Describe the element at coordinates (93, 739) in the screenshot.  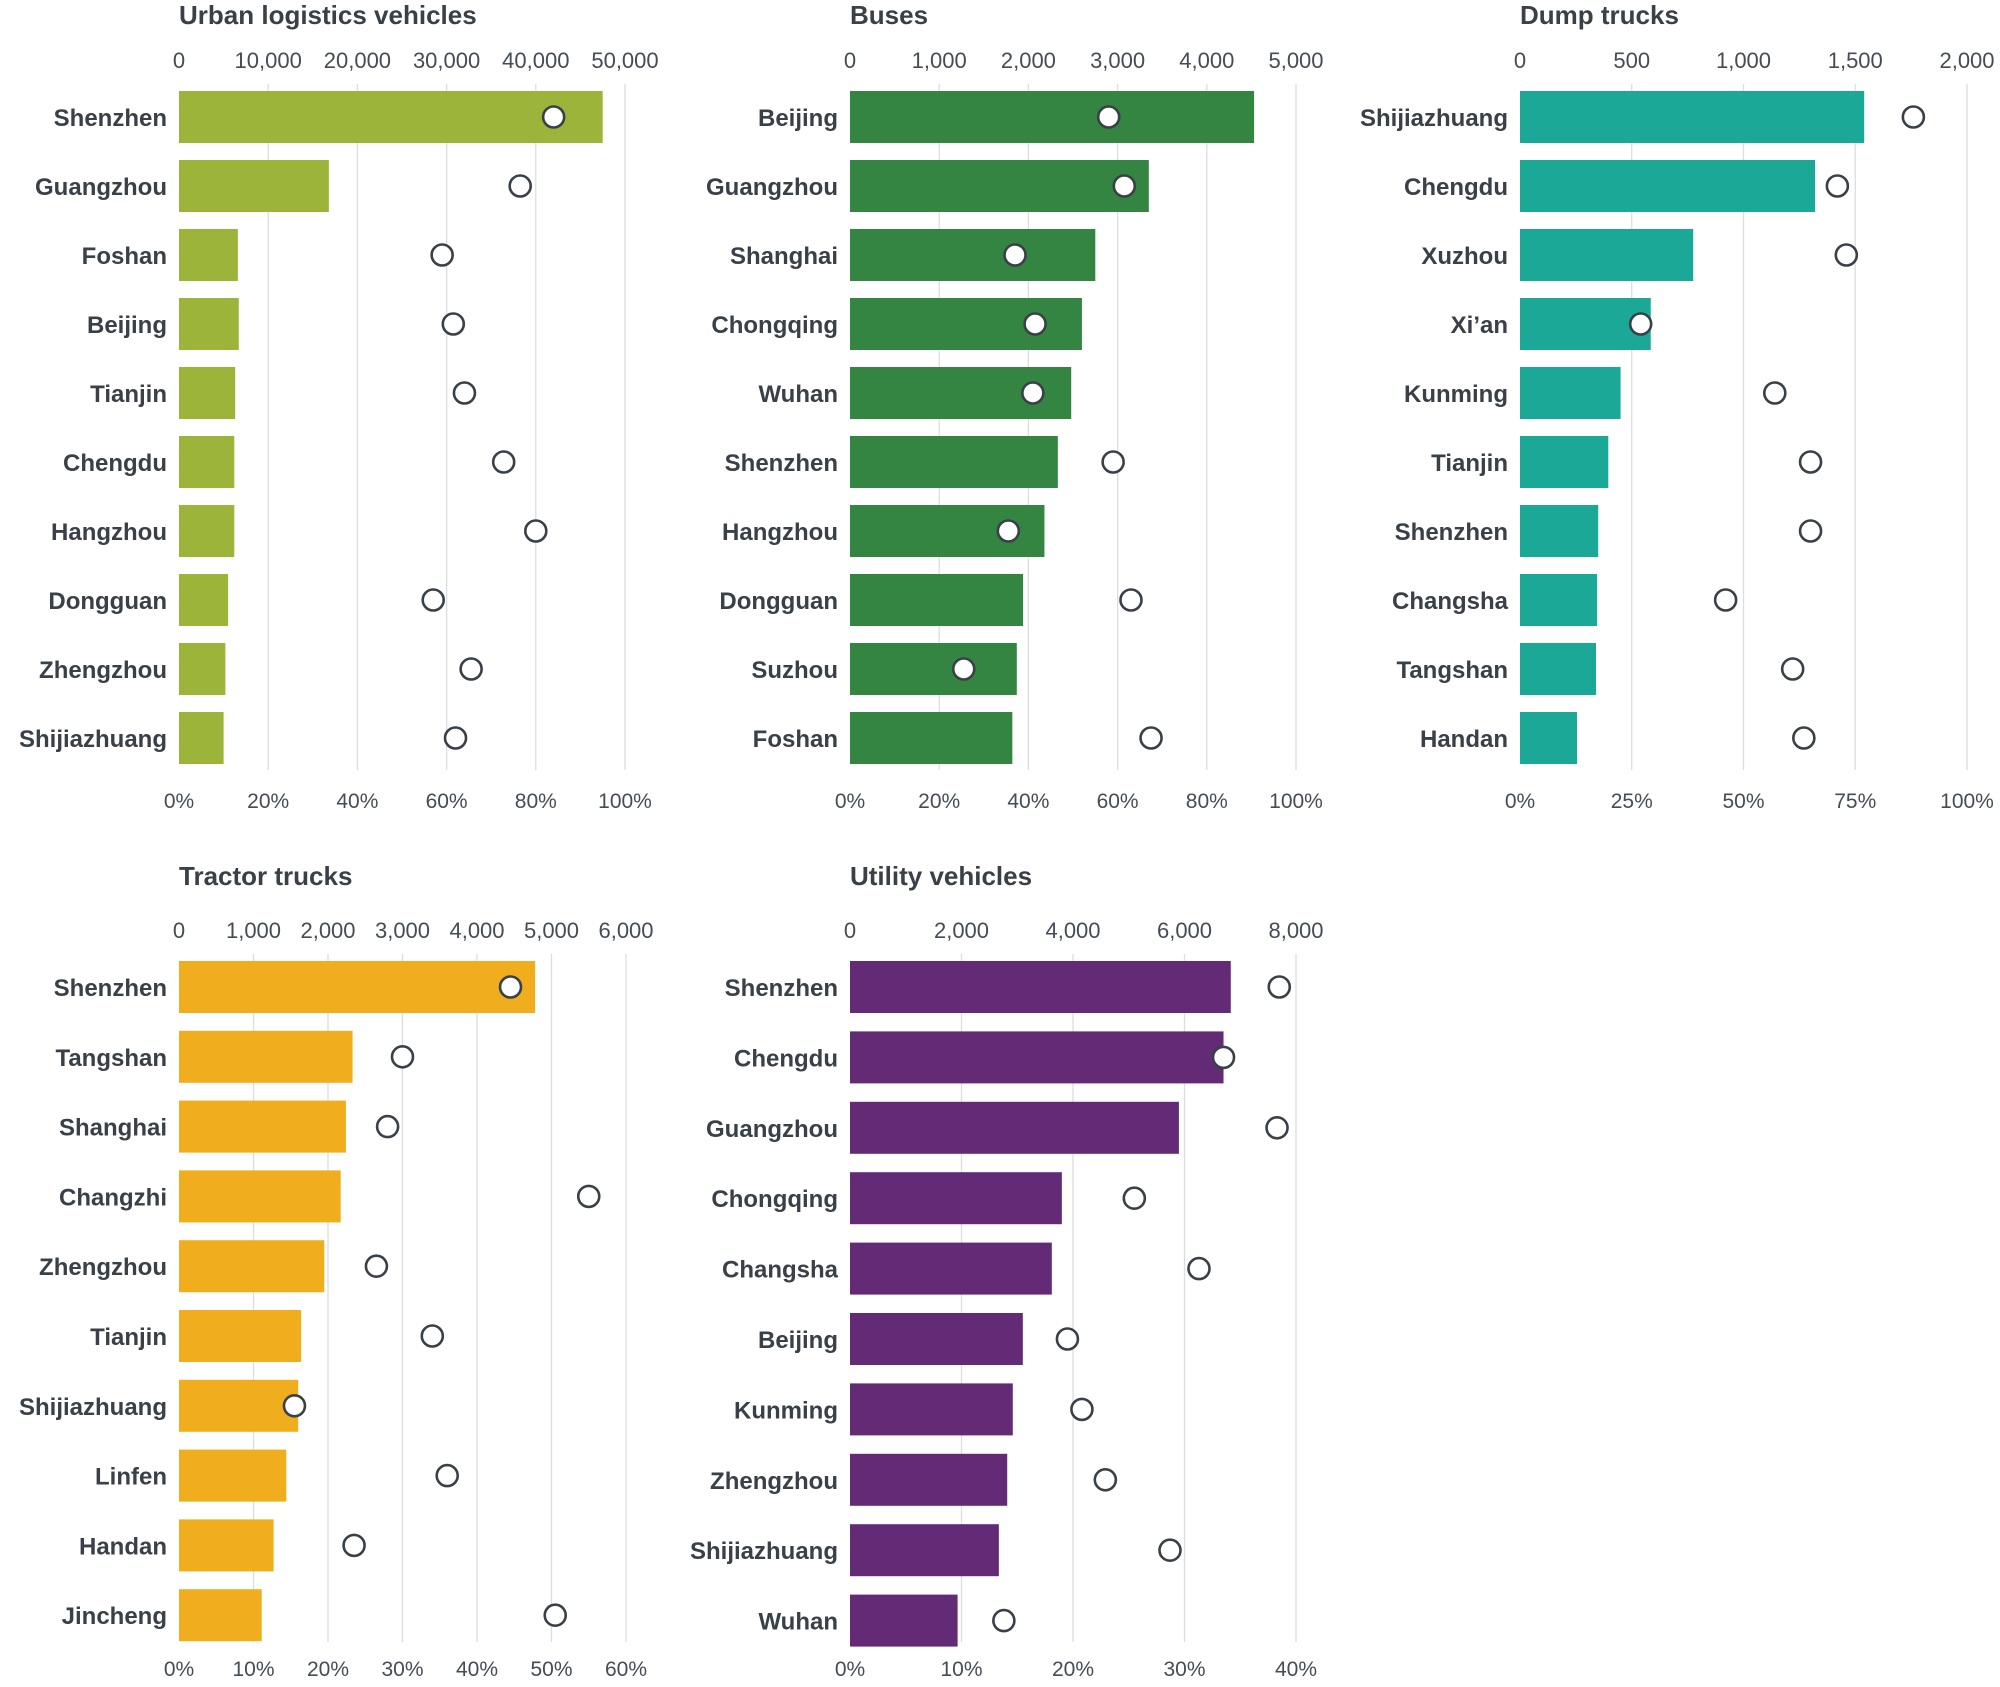
I see `category-label: Shijiazhuang` at that location.